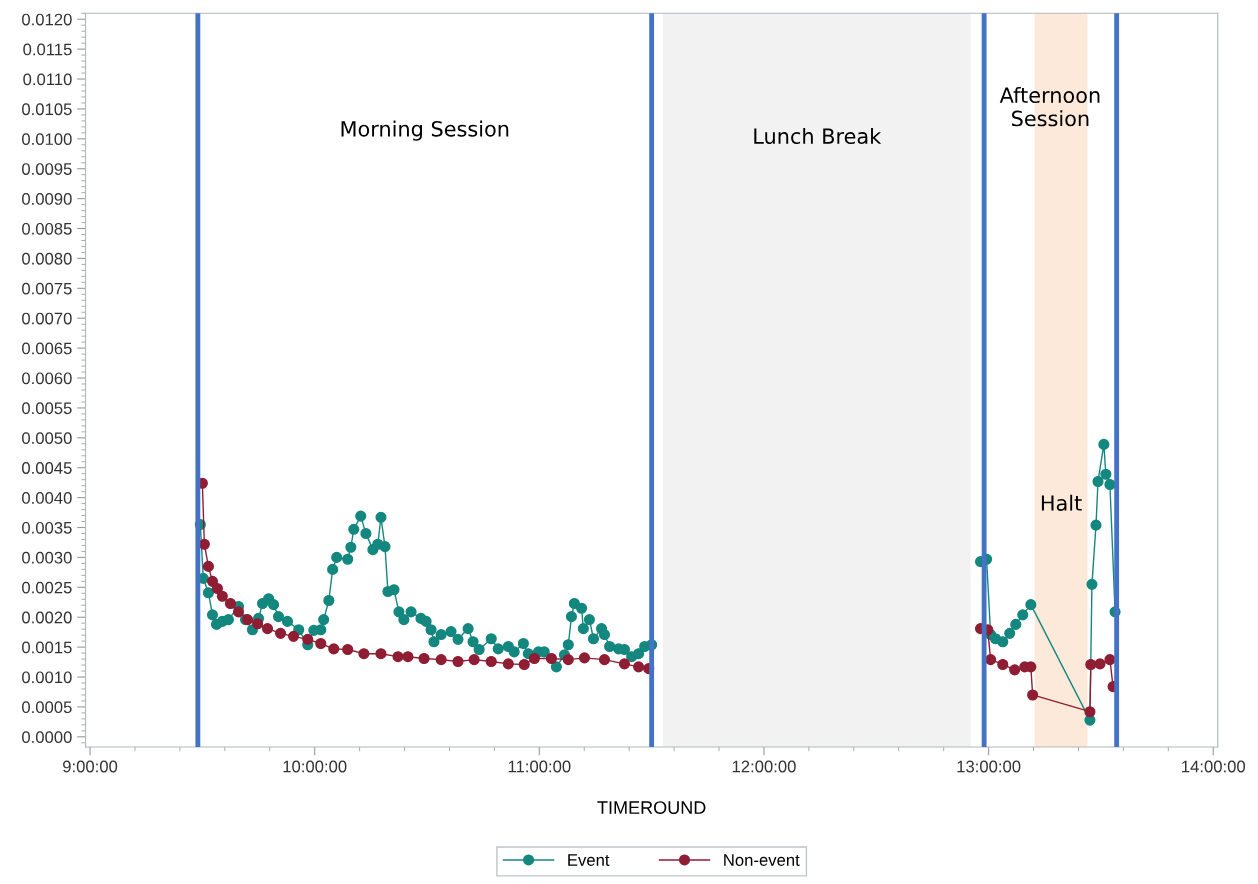 This screenshot has height=884, width=1258. What do you see at coordinates (47, 647) in the screenshot?
I see `y-tick-label: 0.0015` at bounding box center [47, 647].